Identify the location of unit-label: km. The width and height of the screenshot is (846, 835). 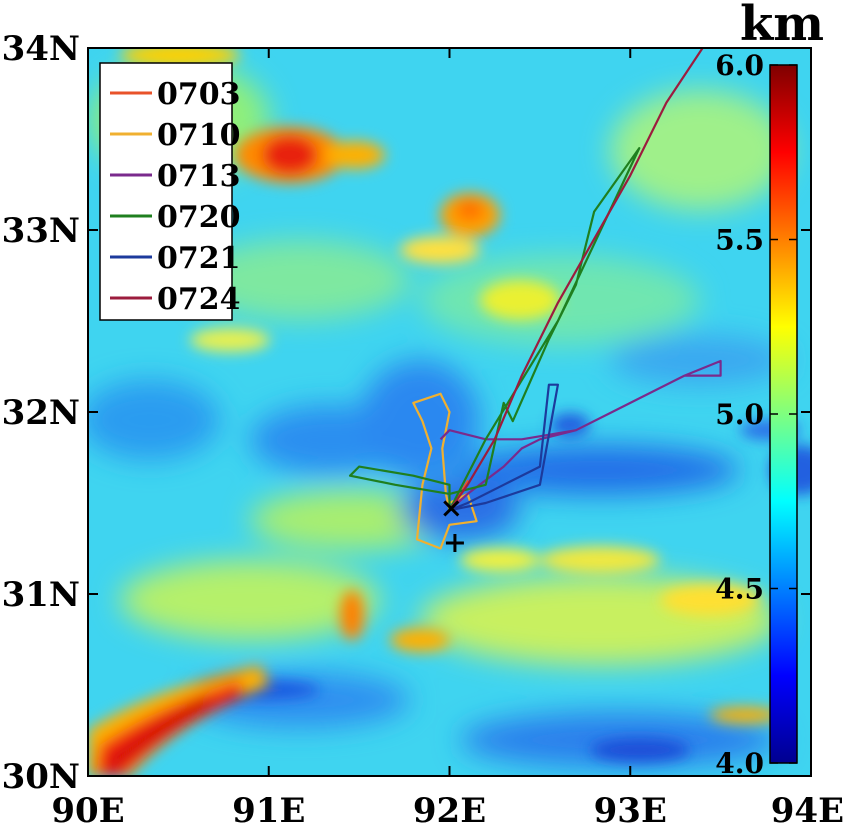
(782, 26).